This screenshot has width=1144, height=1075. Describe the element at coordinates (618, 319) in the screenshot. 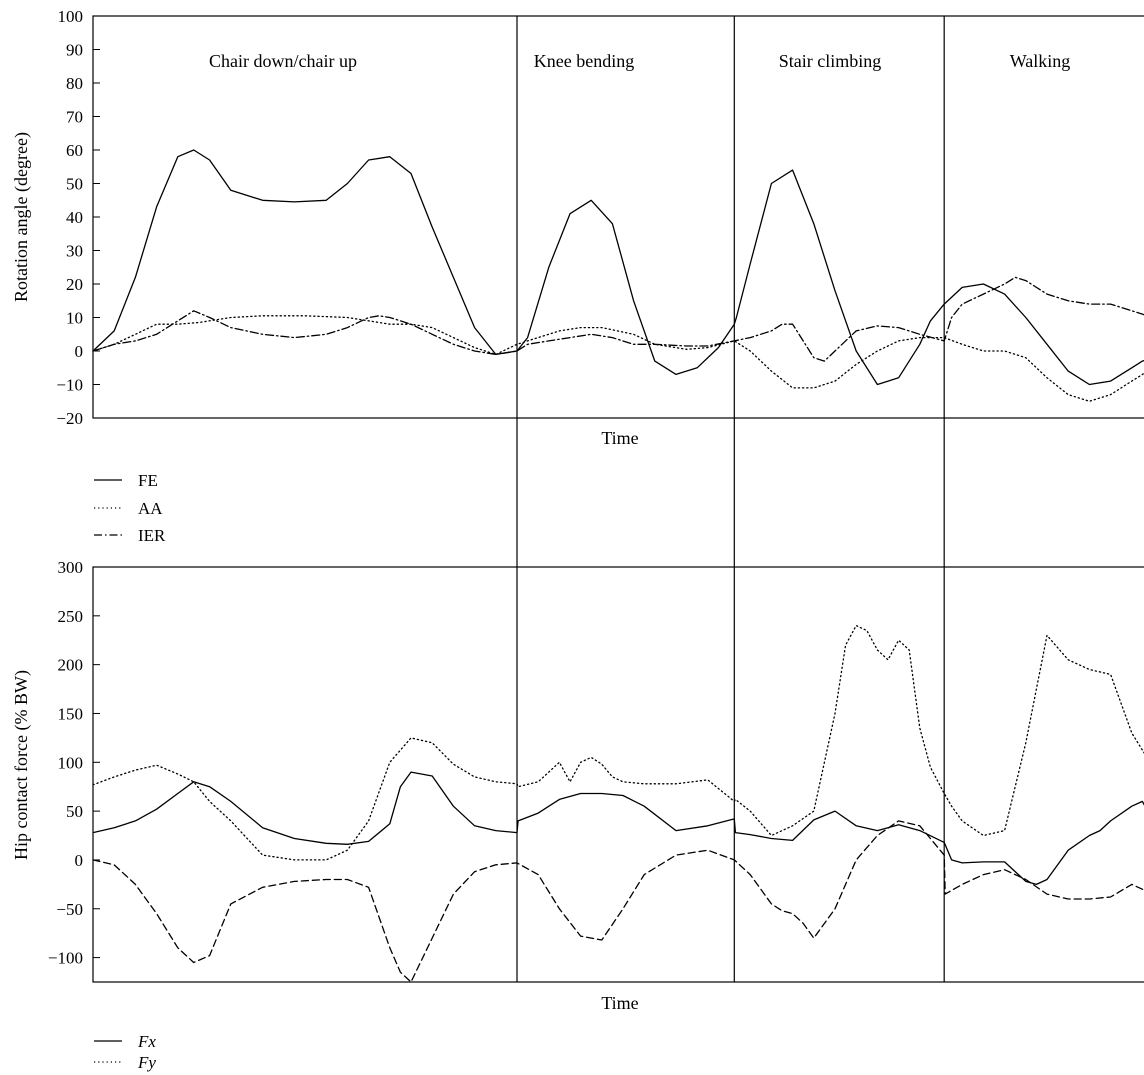

I see `series-line-ier` at that location.